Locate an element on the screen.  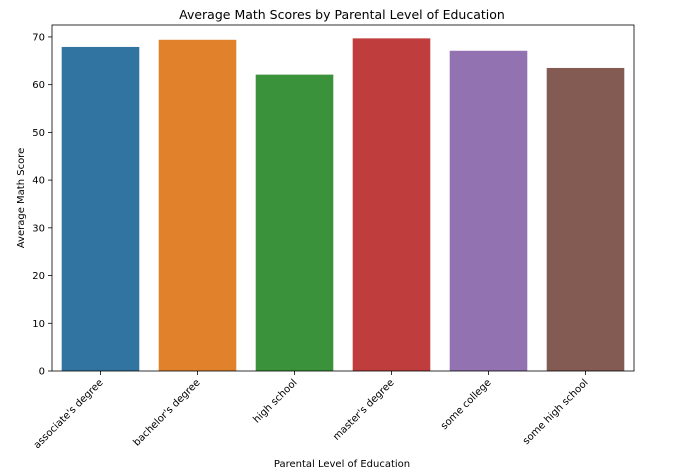
x-tick-label-3: master's degree is located at coordinates (363, 409).